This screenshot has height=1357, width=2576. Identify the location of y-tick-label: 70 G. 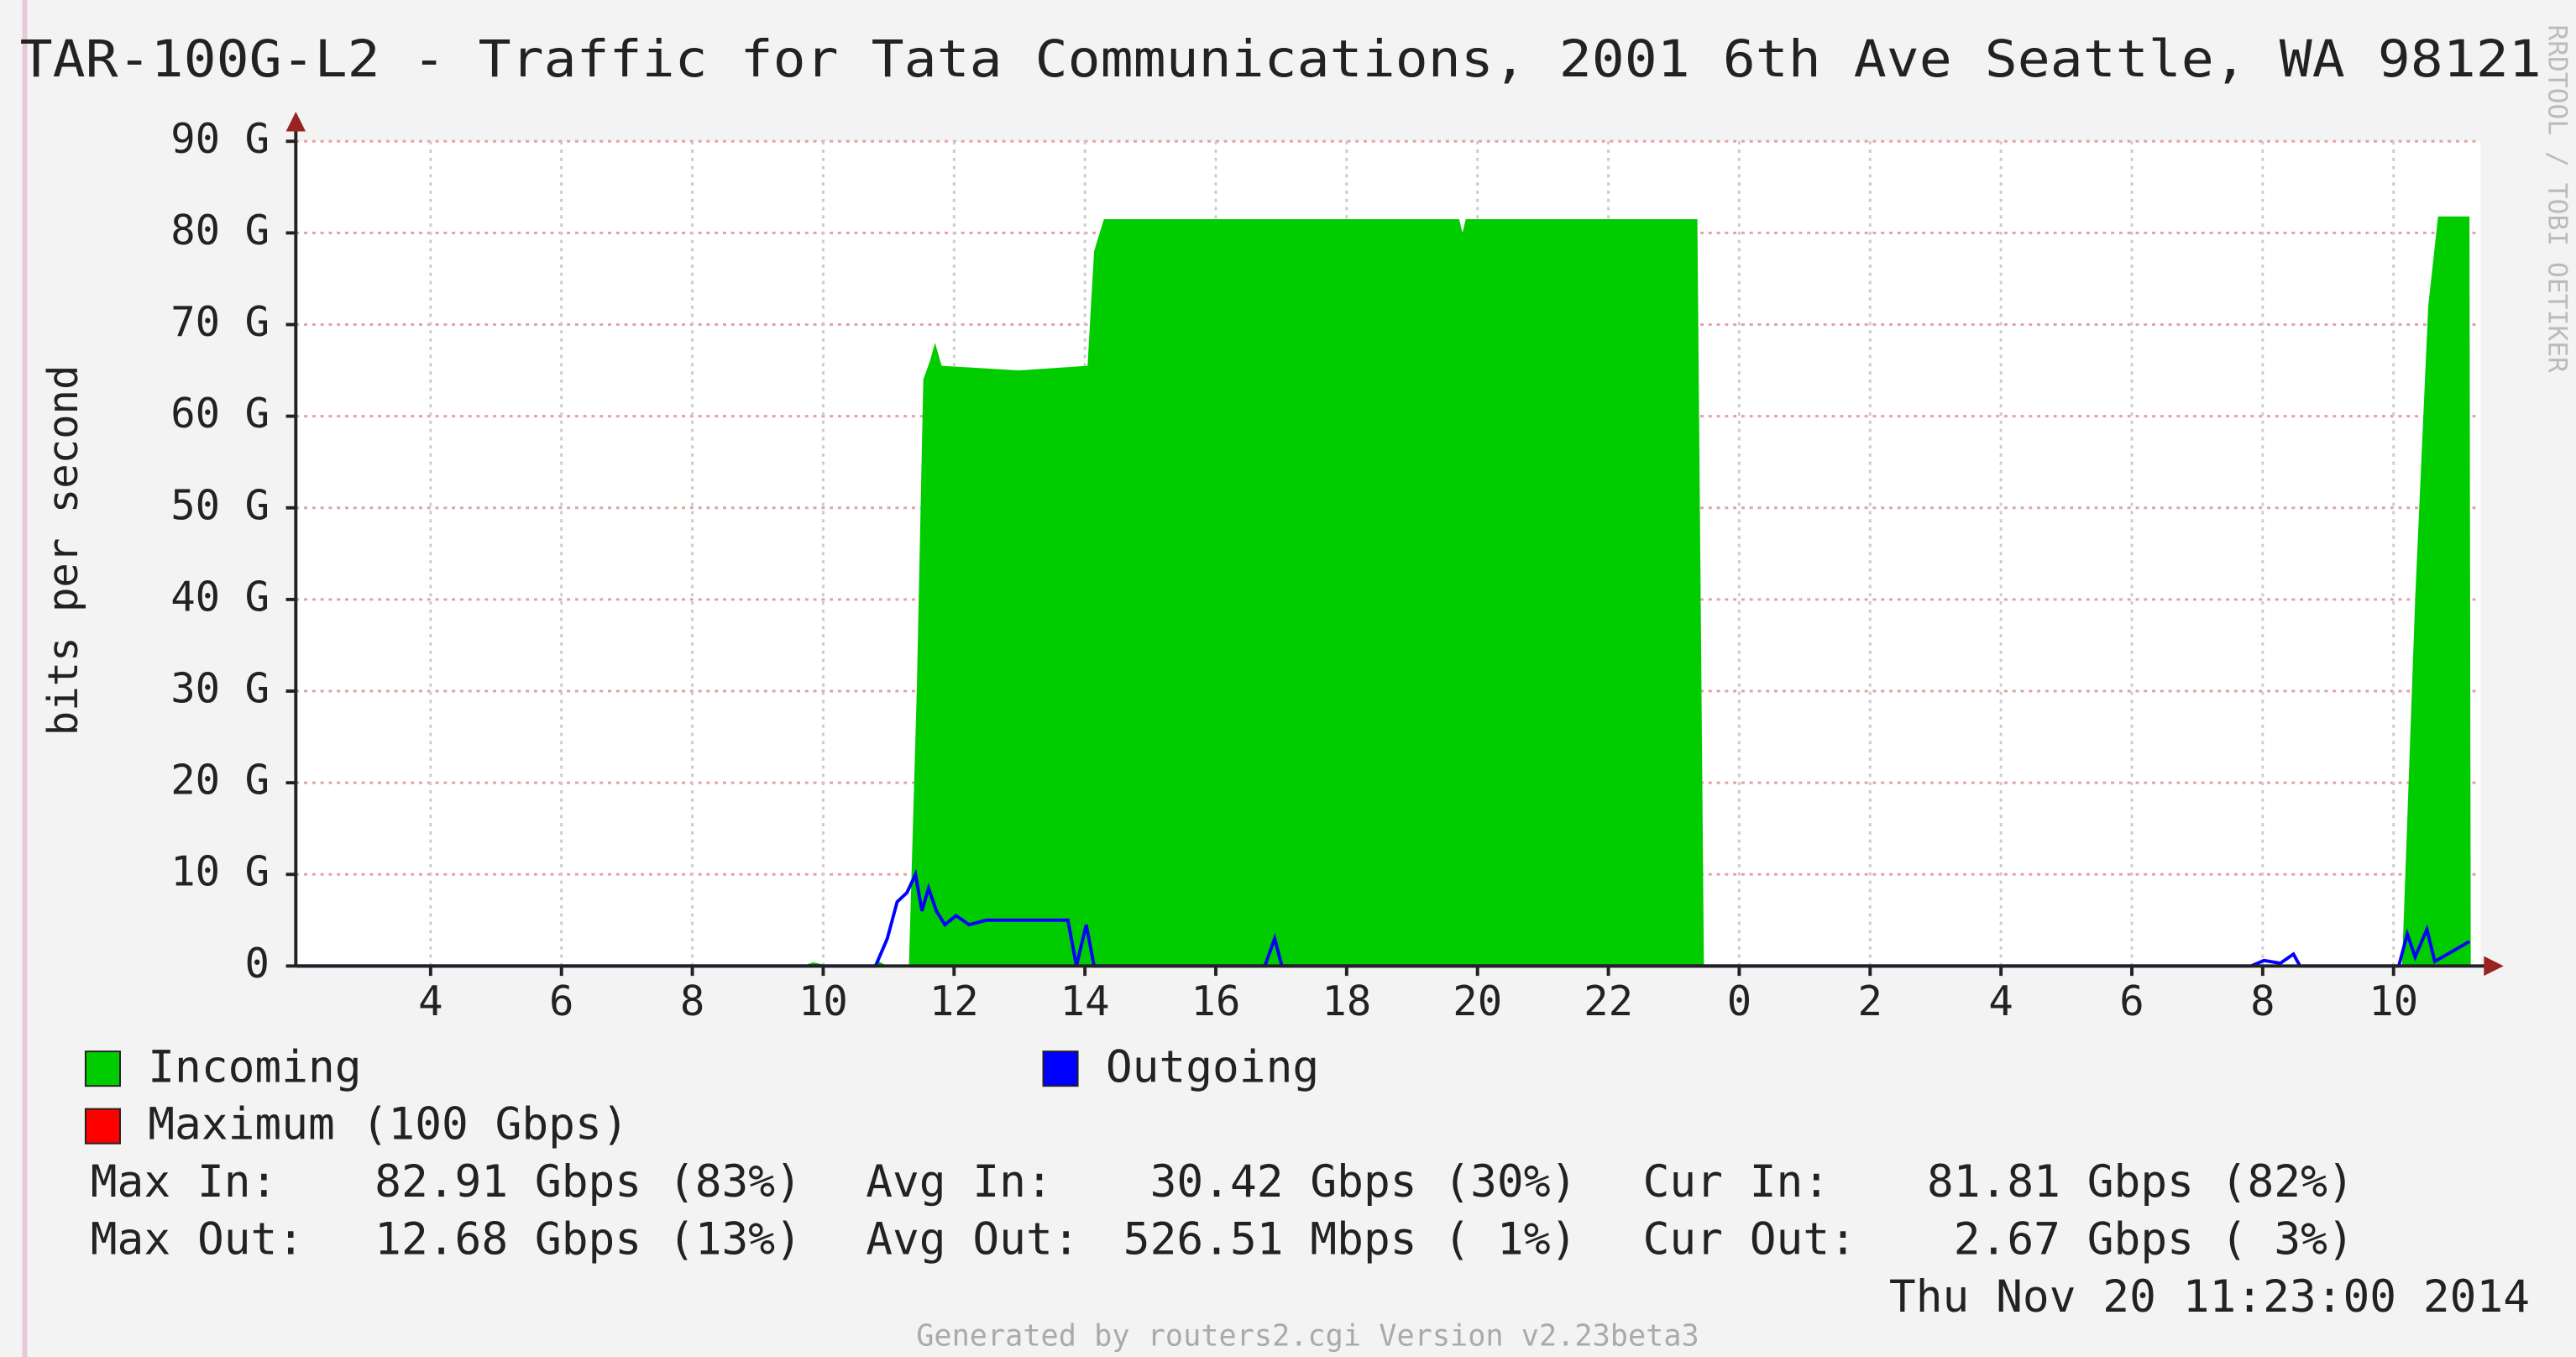
(220, 322).